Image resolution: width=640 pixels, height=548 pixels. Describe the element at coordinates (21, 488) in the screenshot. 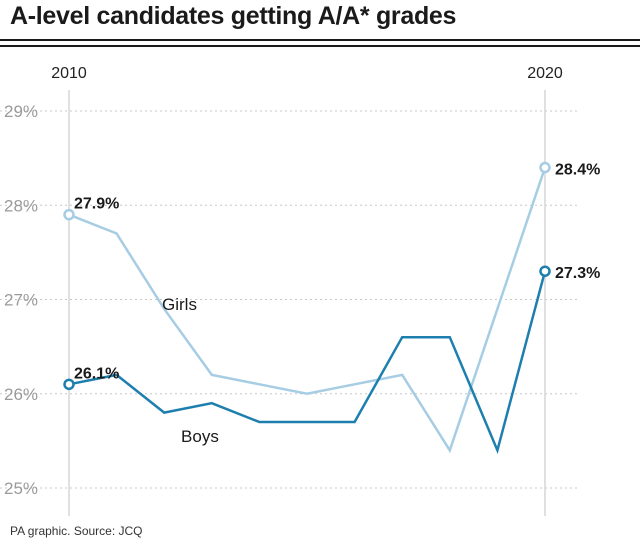

I see `y-tick-label: 25%` at that location.